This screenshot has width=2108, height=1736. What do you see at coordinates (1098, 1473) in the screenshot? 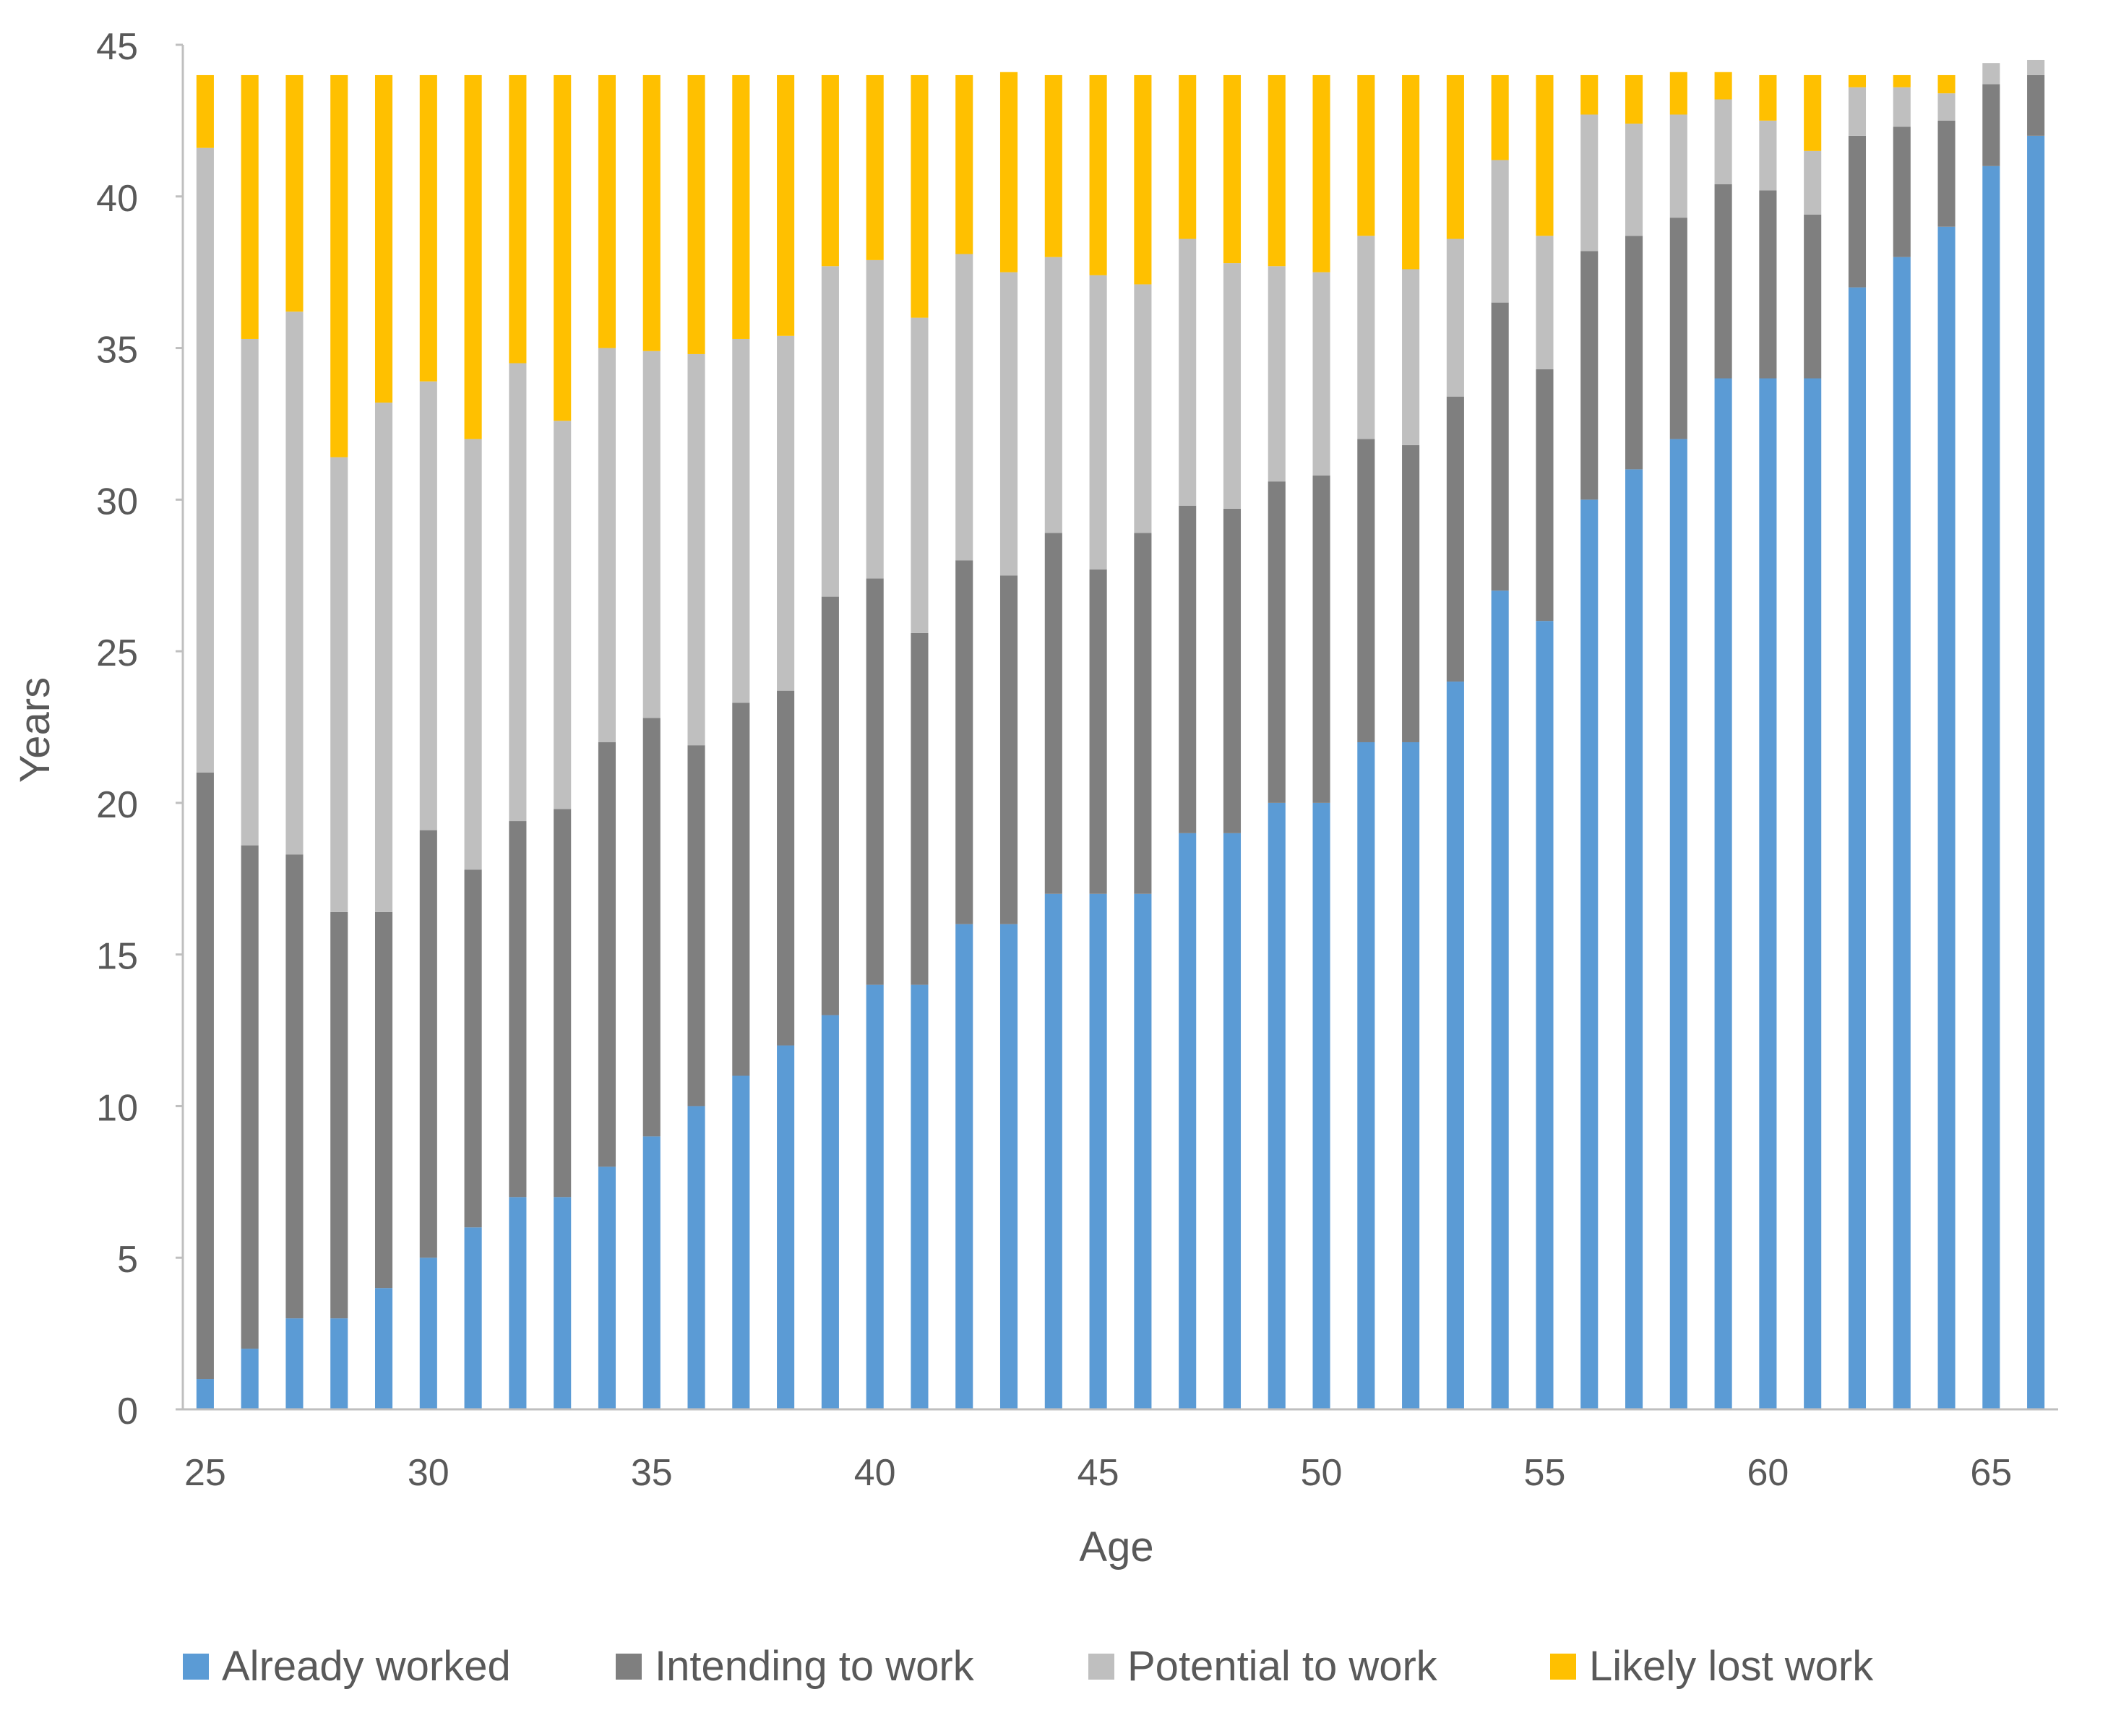
I see `x-tick-label-45: 45` at bounding box center [1098, 1473].